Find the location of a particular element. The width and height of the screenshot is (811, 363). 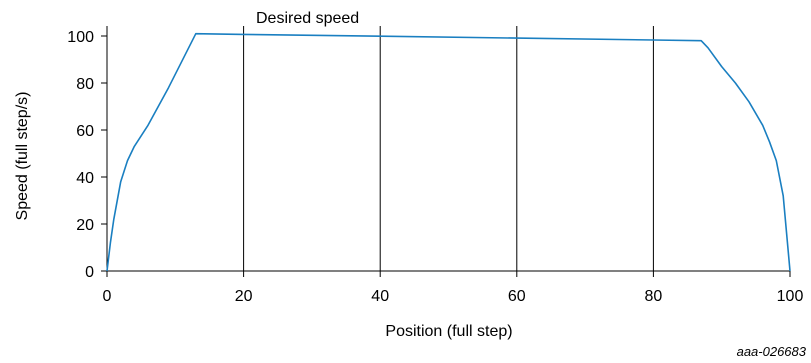

x-tick-label-20: 20 is located at coordinates (244, 296).